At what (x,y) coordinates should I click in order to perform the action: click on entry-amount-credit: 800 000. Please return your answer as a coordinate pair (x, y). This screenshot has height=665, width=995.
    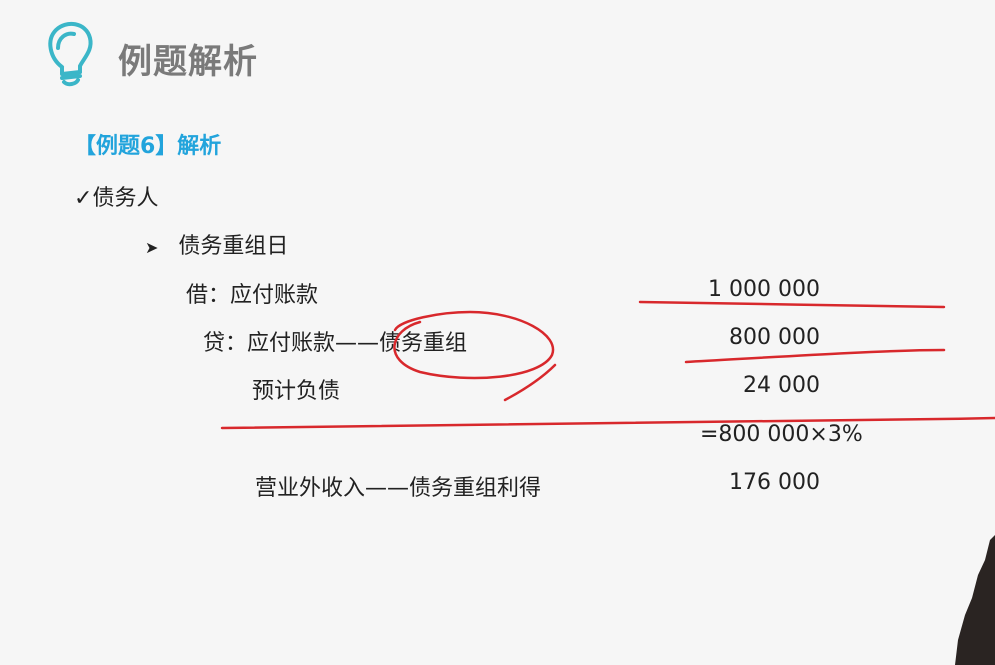
    Looking at the image, I should click on (774, 337).